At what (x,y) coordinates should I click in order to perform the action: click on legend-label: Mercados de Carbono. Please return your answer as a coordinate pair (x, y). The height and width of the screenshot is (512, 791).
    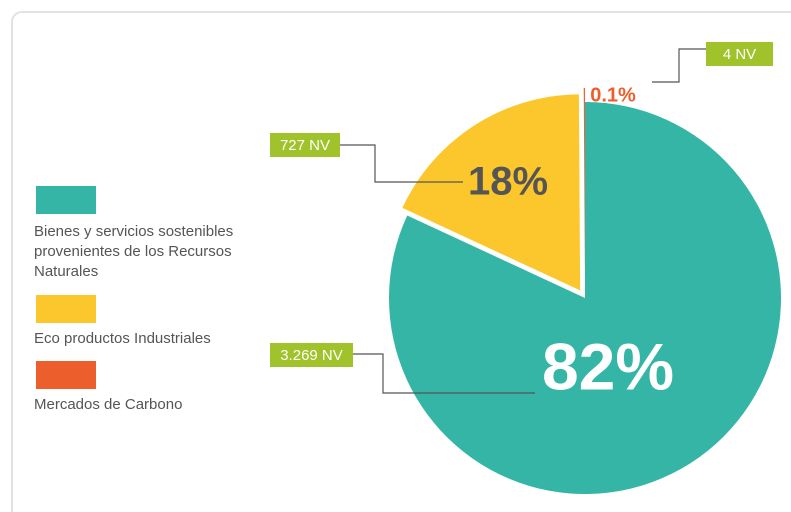
    Looking at the image, I should click on (108, 404).